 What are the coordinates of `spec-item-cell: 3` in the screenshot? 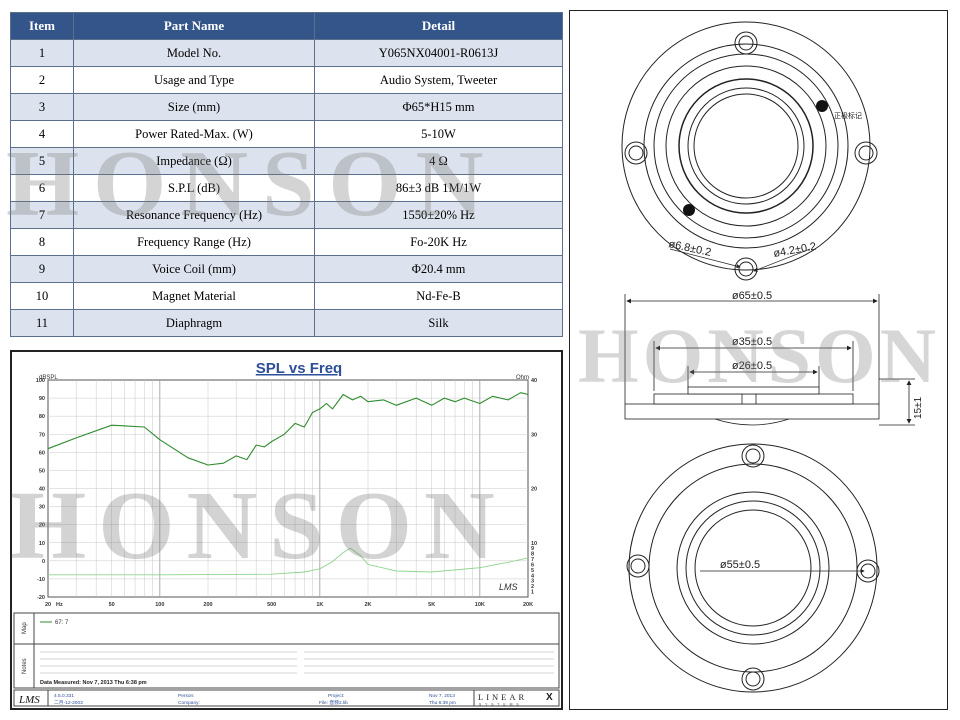 It's located at (42, 107).